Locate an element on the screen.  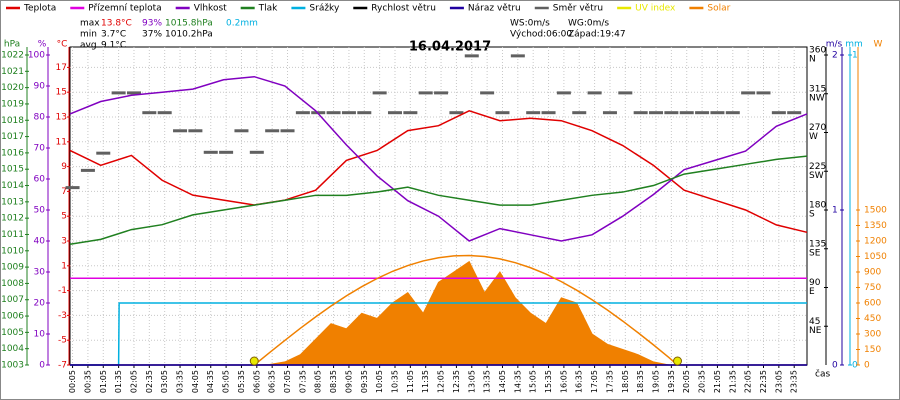
y-tick-label: 15 is located at coordinates (61, 93).